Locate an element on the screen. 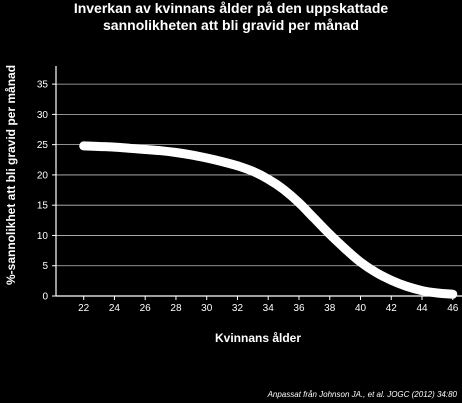  x-tick-labels: 22 24 26 28 30 32 34 36 38 40 42 44 46 is located at coordinates (268, 308).